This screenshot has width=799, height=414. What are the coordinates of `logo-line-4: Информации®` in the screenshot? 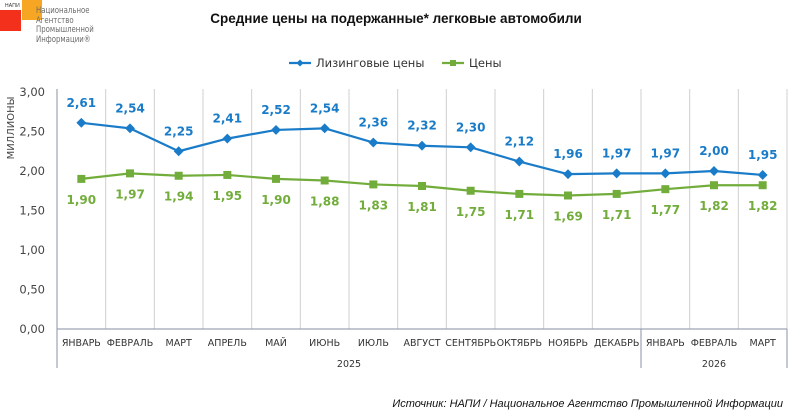 It's located at (63, 39).